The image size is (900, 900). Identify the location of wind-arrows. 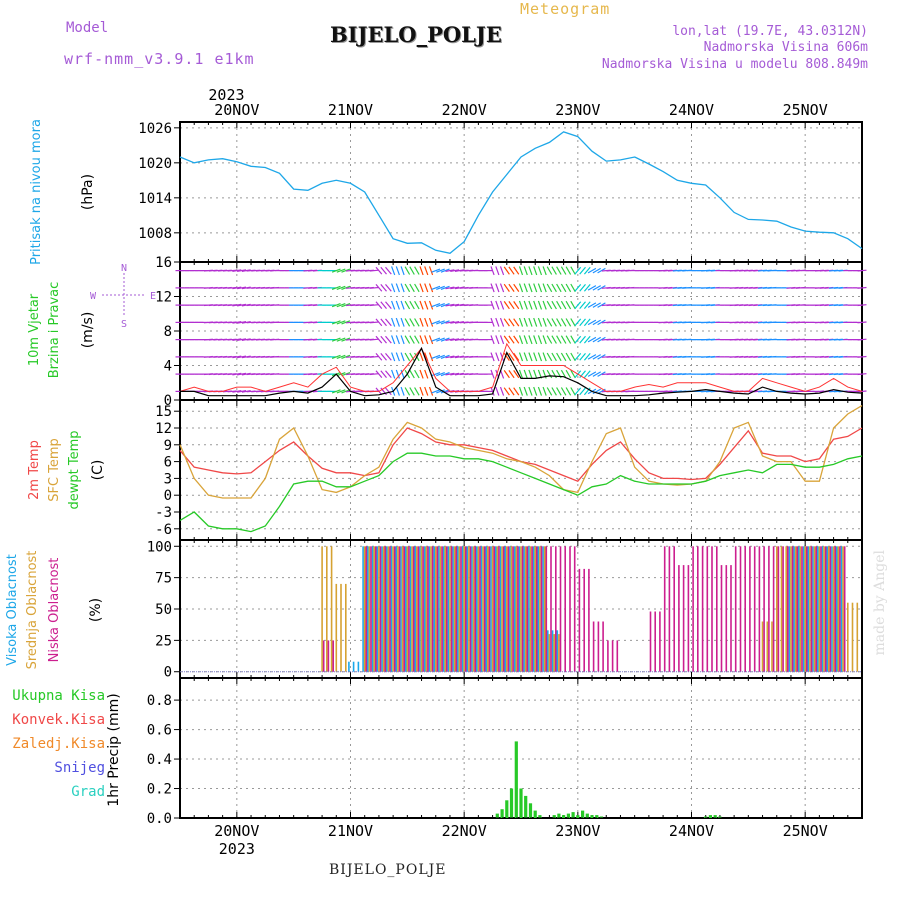
(521, 331).